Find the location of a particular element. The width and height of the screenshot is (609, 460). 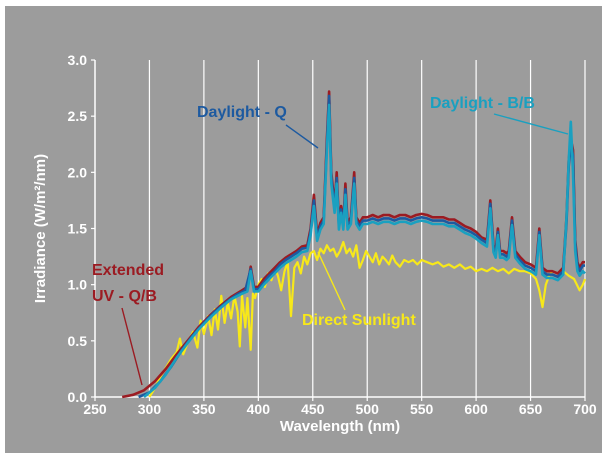

x-tick-label: 650 is located at coordinates (531, 409).